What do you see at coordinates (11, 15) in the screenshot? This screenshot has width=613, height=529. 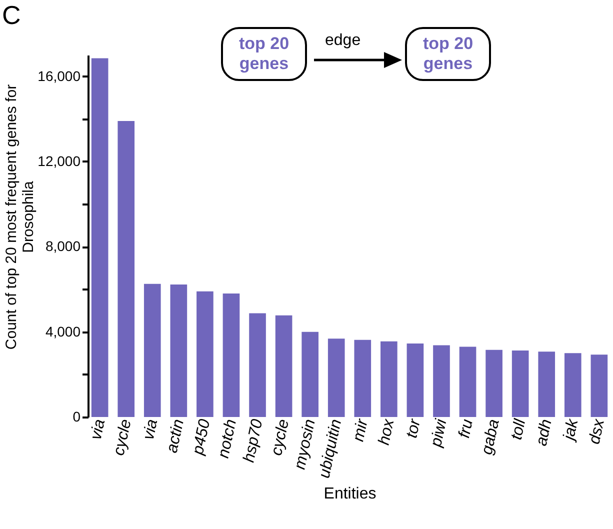 I see `text: C` at bounding box center [11, 15].